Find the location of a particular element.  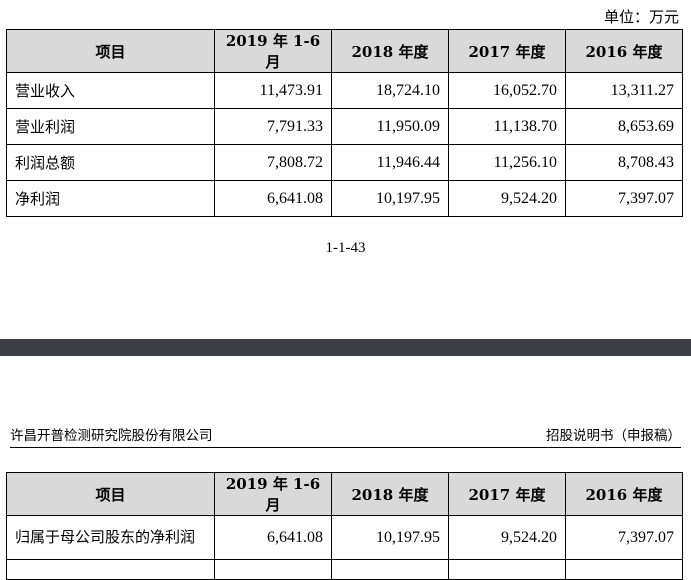

row-label: 净利润 is located at coordinates (110, 198).